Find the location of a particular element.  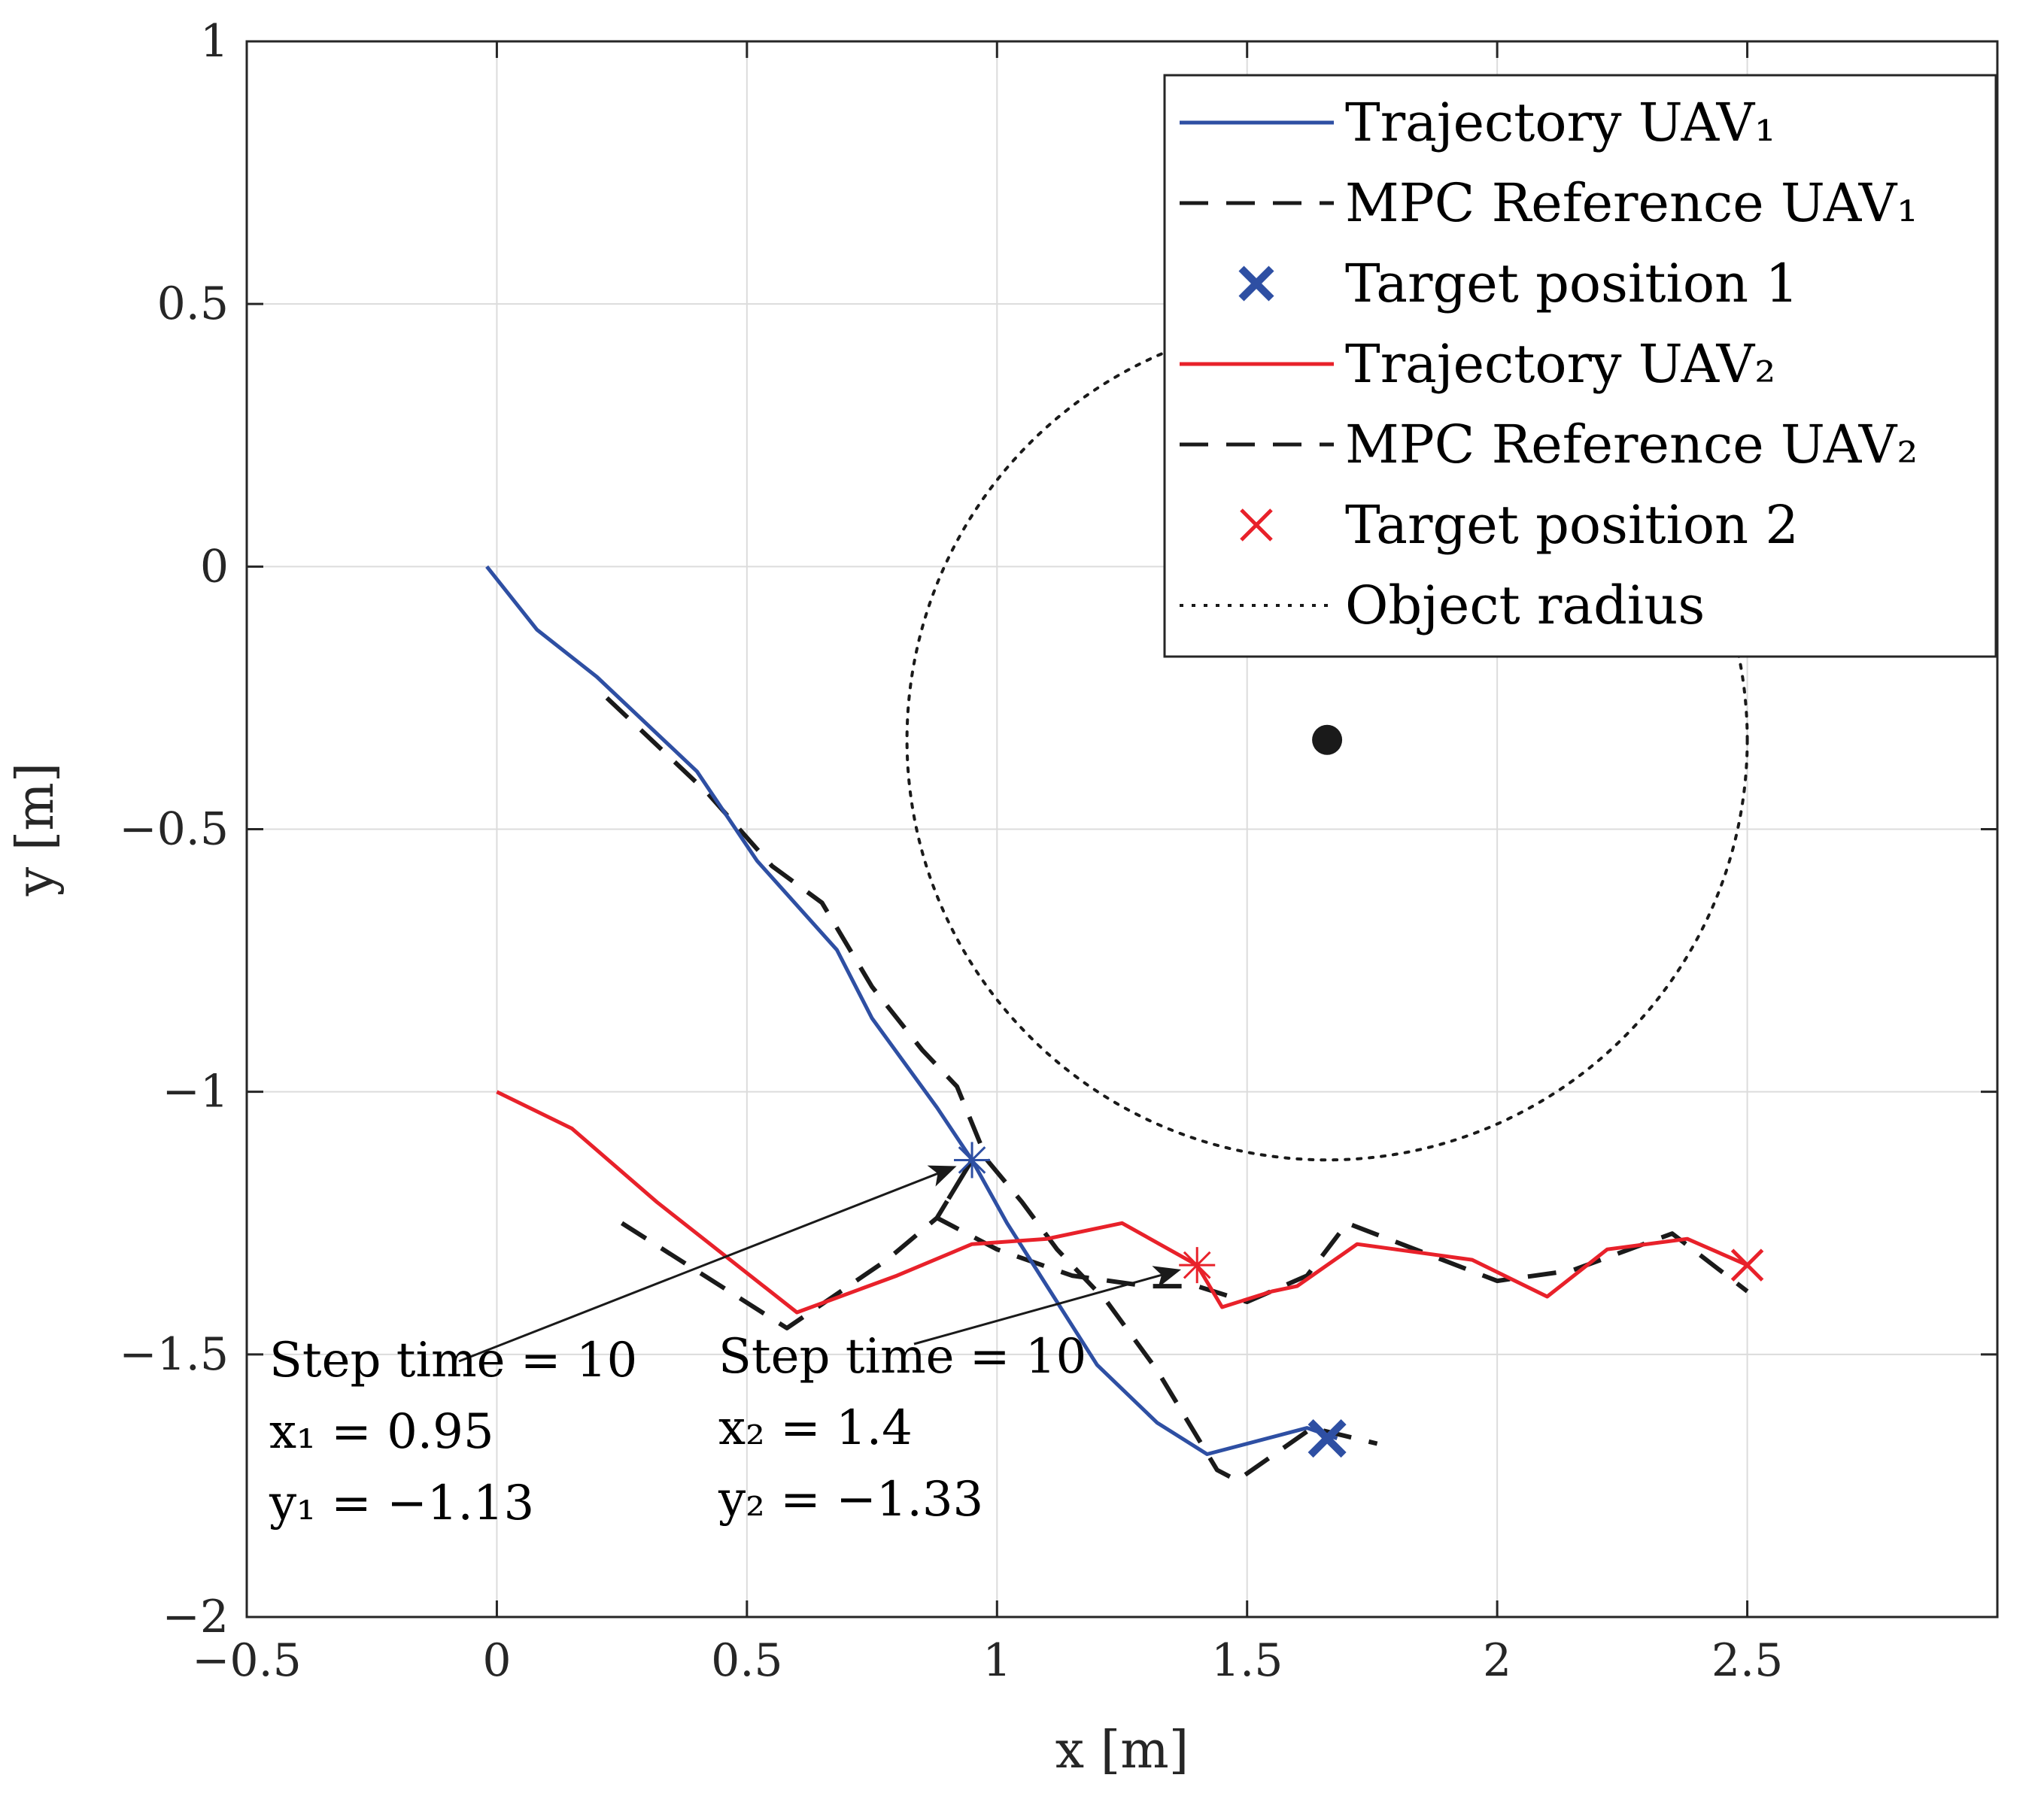

legend-label-5: MPC Reference UAV₂ is located at coordinates (1631, 444).